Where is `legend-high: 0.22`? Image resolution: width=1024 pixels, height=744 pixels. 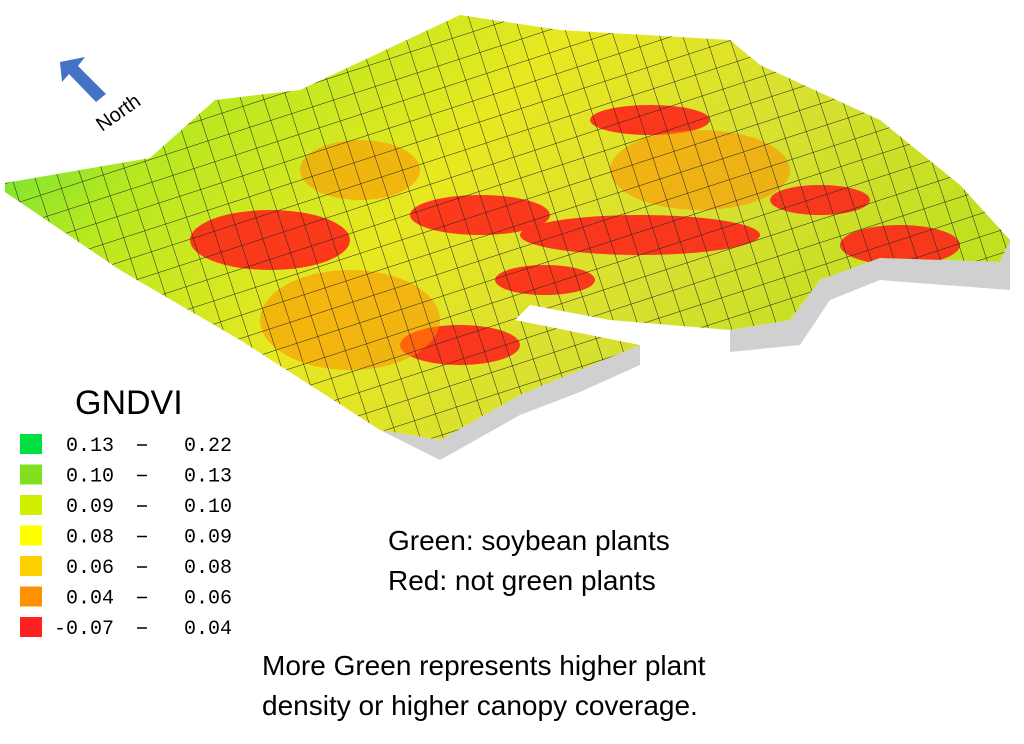
legend-high: 0.22 is located at coordinates (208, 446).